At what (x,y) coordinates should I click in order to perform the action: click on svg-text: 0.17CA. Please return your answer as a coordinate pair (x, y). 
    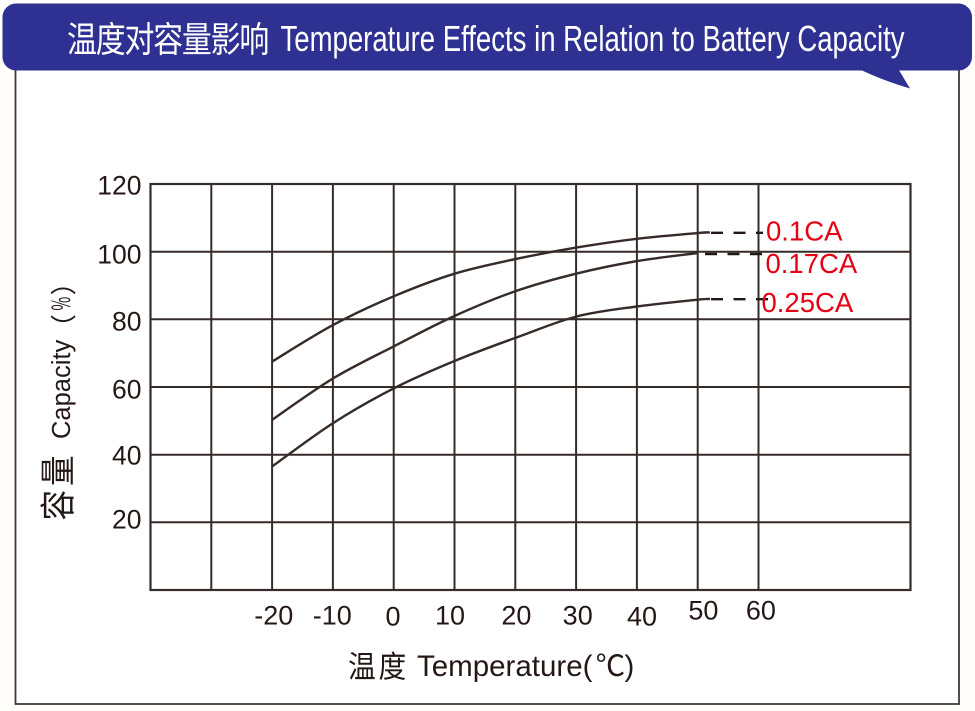
    Looking at the image, I should click on (812, 263).